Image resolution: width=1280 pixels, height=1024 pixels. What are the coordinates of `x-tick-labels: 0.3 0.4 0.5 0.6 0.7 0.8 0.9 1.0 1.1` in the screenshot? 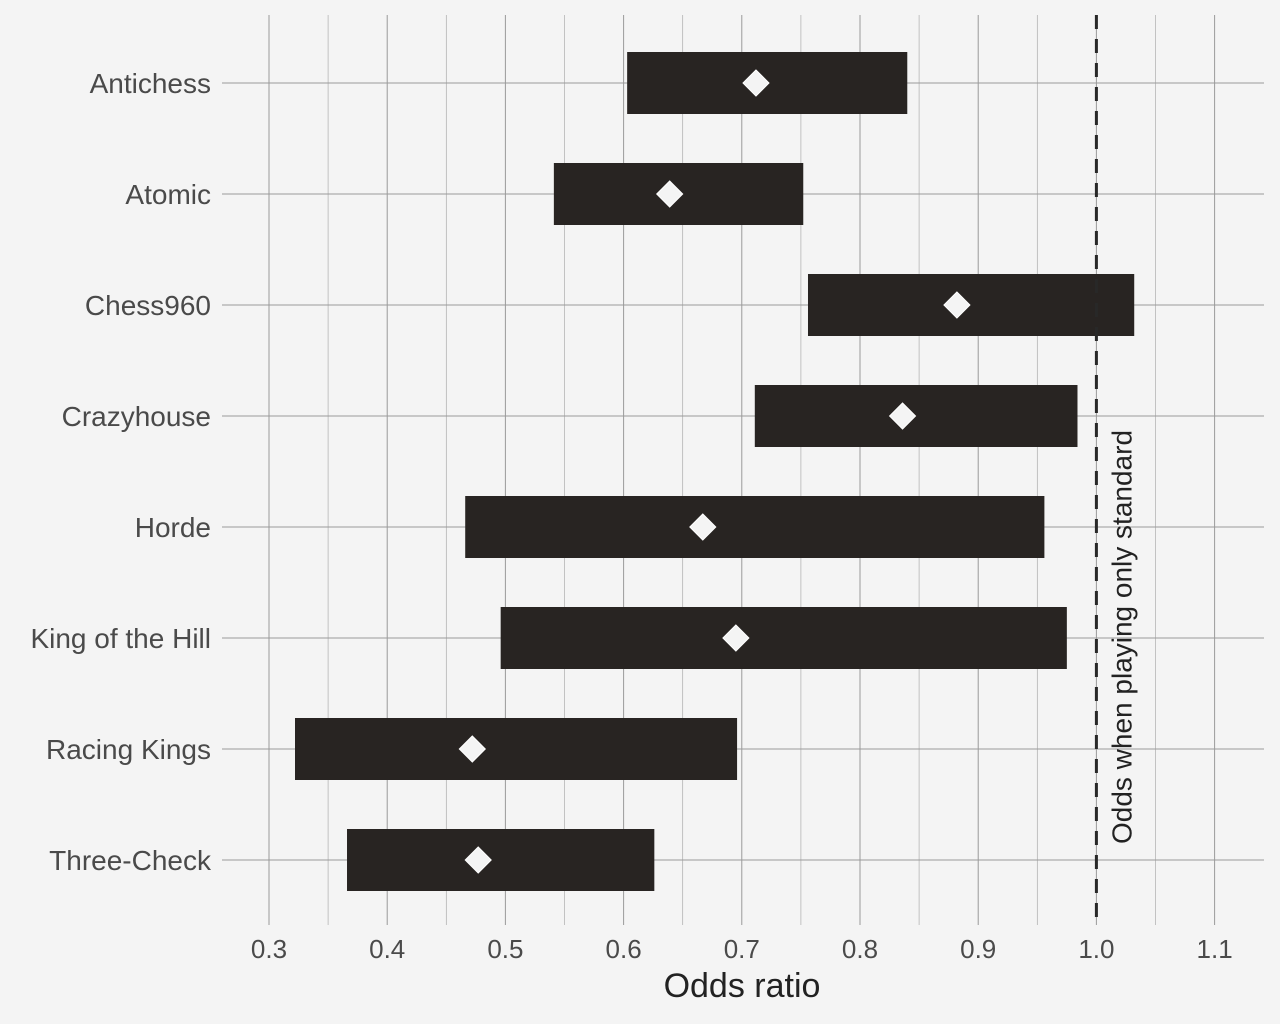 It's located at (742, 949).